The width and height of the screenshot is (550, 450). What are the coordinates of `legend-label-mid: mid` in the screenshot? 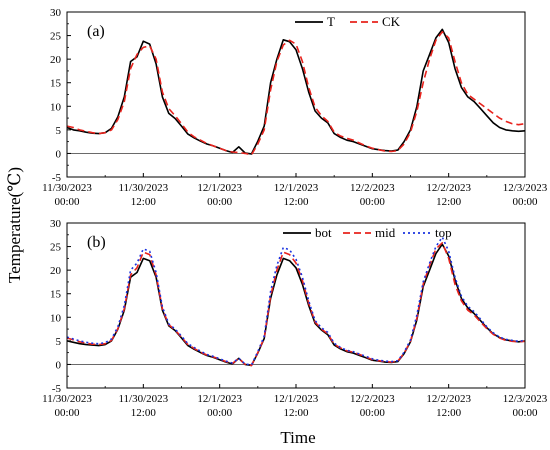 It's located at (385, 232).